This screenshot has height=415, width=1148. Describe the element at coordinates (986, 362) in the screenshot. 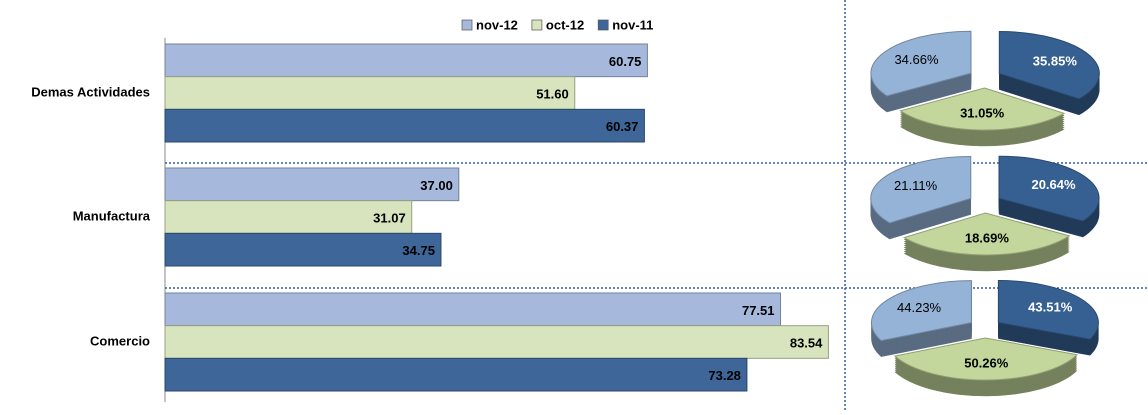

I see `value-label: 50.26%` at that location.